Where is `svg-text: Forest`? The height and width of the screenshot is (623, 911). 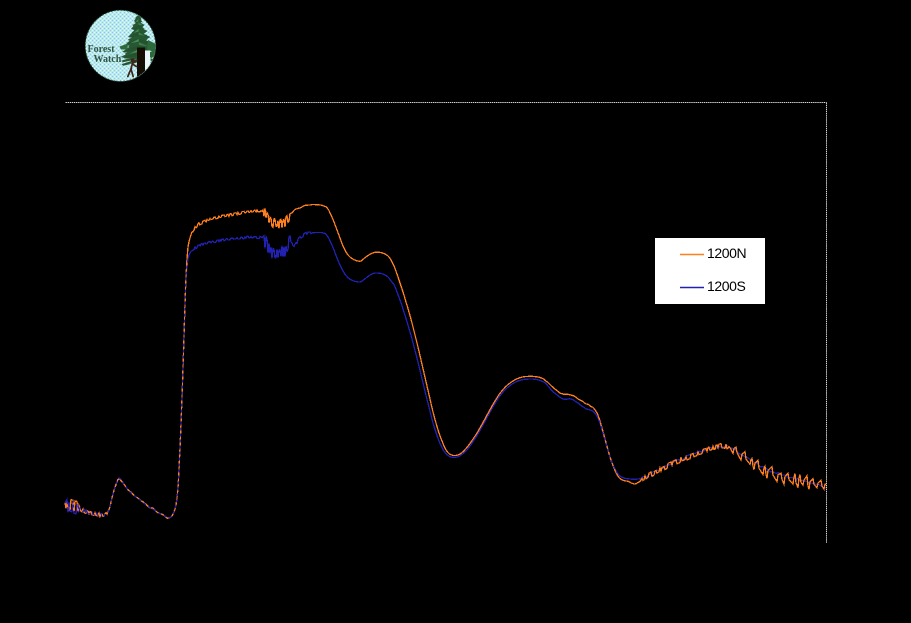
svg-text: Forest is located at coordinates (102, 49).